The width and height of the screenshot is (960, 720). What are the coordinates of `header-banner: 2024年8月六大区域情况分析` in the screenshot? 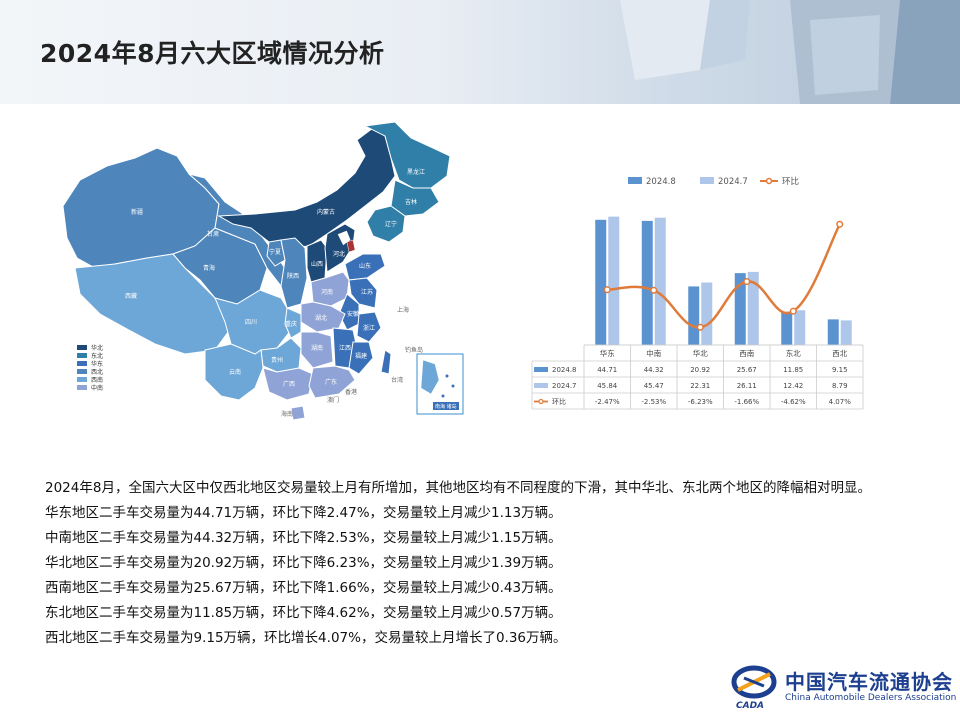 It's located at (480, 52).